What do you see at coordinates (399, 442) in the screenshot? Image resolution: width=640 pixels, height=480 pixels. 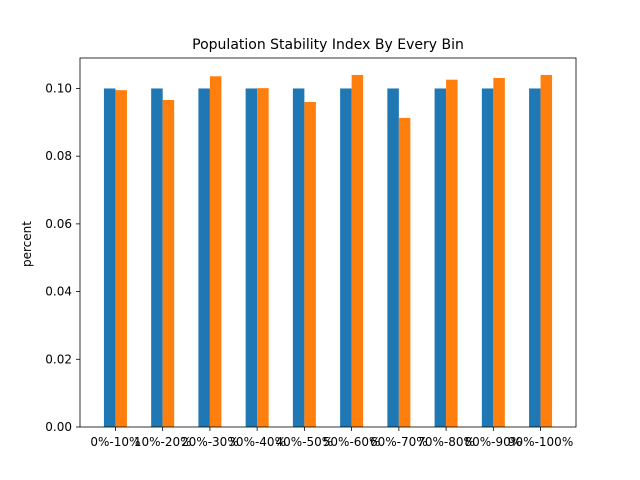 I see `x-tick-label: 60%-70%` at bounding box center [399, 442].